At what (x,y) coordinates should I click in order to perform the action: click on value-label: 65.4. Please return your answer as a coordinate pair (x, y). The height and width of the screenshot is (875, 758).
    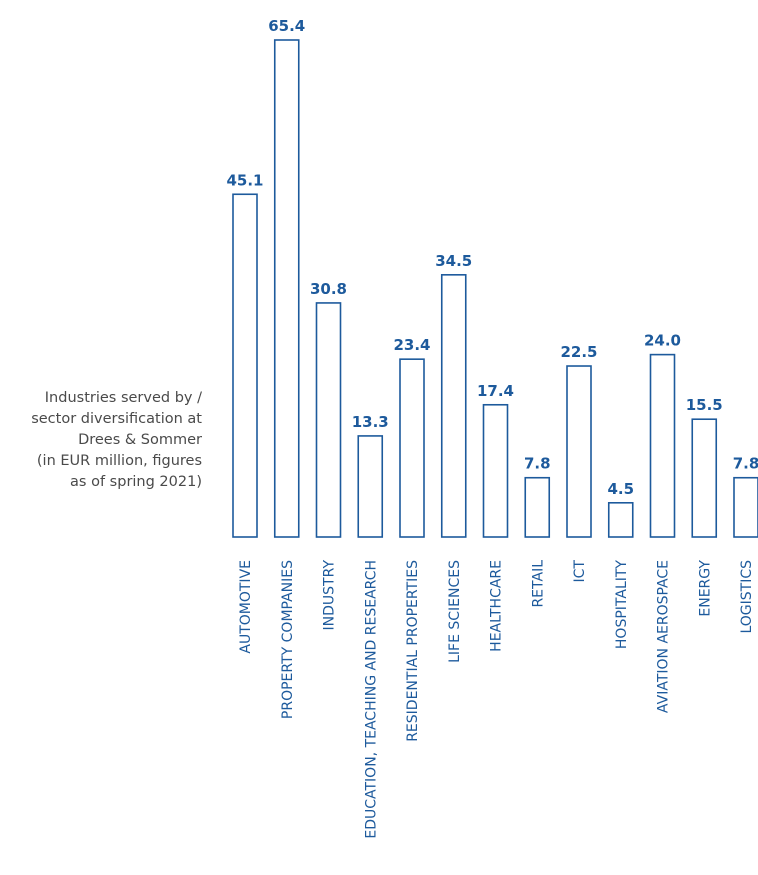
    Looking at the image, I should click on (286, 26).